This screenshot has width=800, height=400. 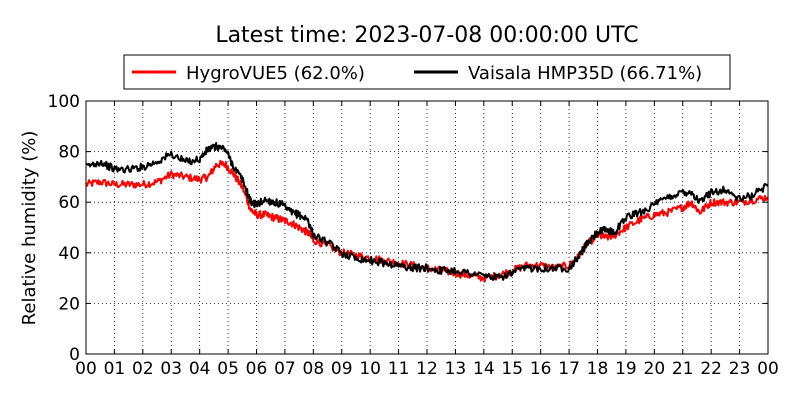 I want to click on x-tick-label: 06, so click(x=257, y=369).